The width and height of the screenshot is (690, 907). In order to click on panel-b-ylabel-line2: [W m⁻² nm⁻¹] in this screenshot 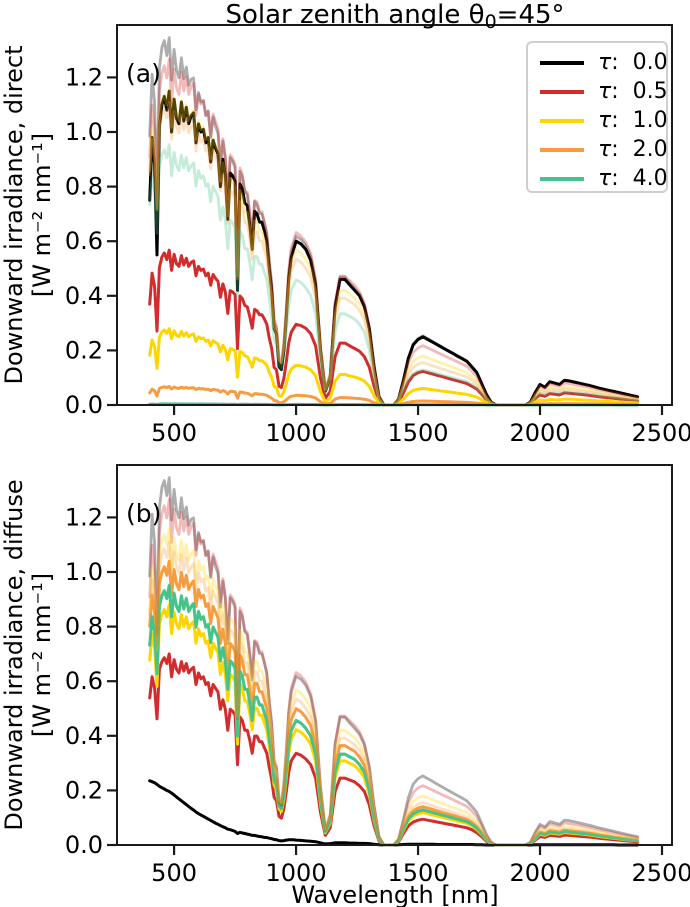, I will do `click(42, 655)`.